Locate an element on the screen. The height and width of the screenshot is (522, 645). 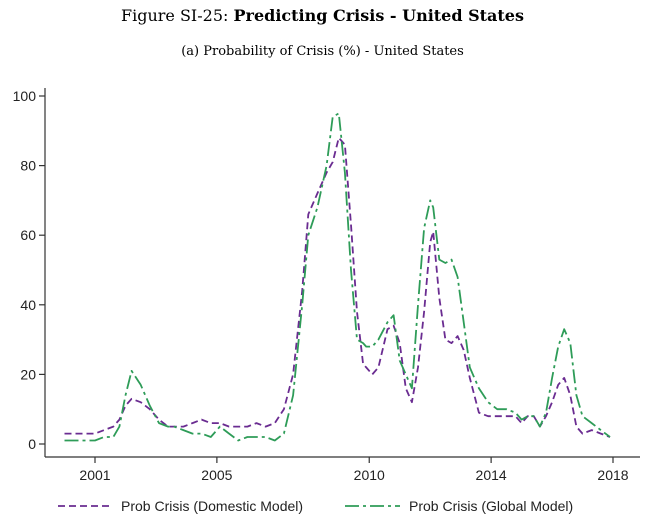
figure-title-bold: Predicting Crisis - United States is located at coordinates (378, 15).